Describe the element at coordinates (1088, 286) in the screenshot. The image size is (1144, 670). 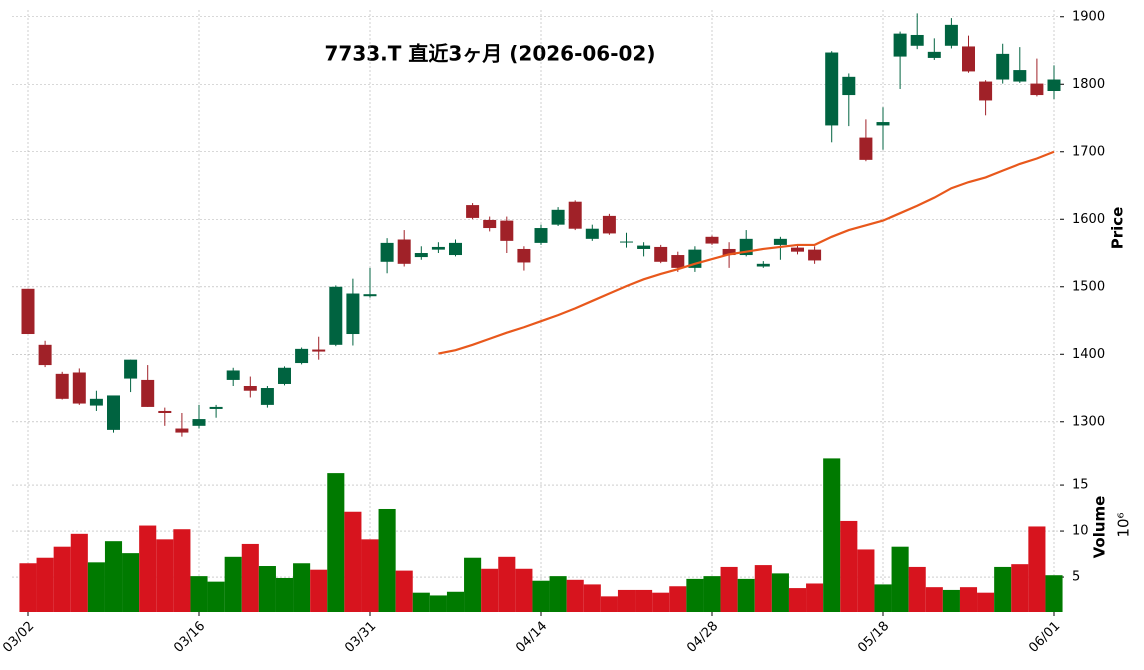
I see `y-tick-label: 1500` at that location.